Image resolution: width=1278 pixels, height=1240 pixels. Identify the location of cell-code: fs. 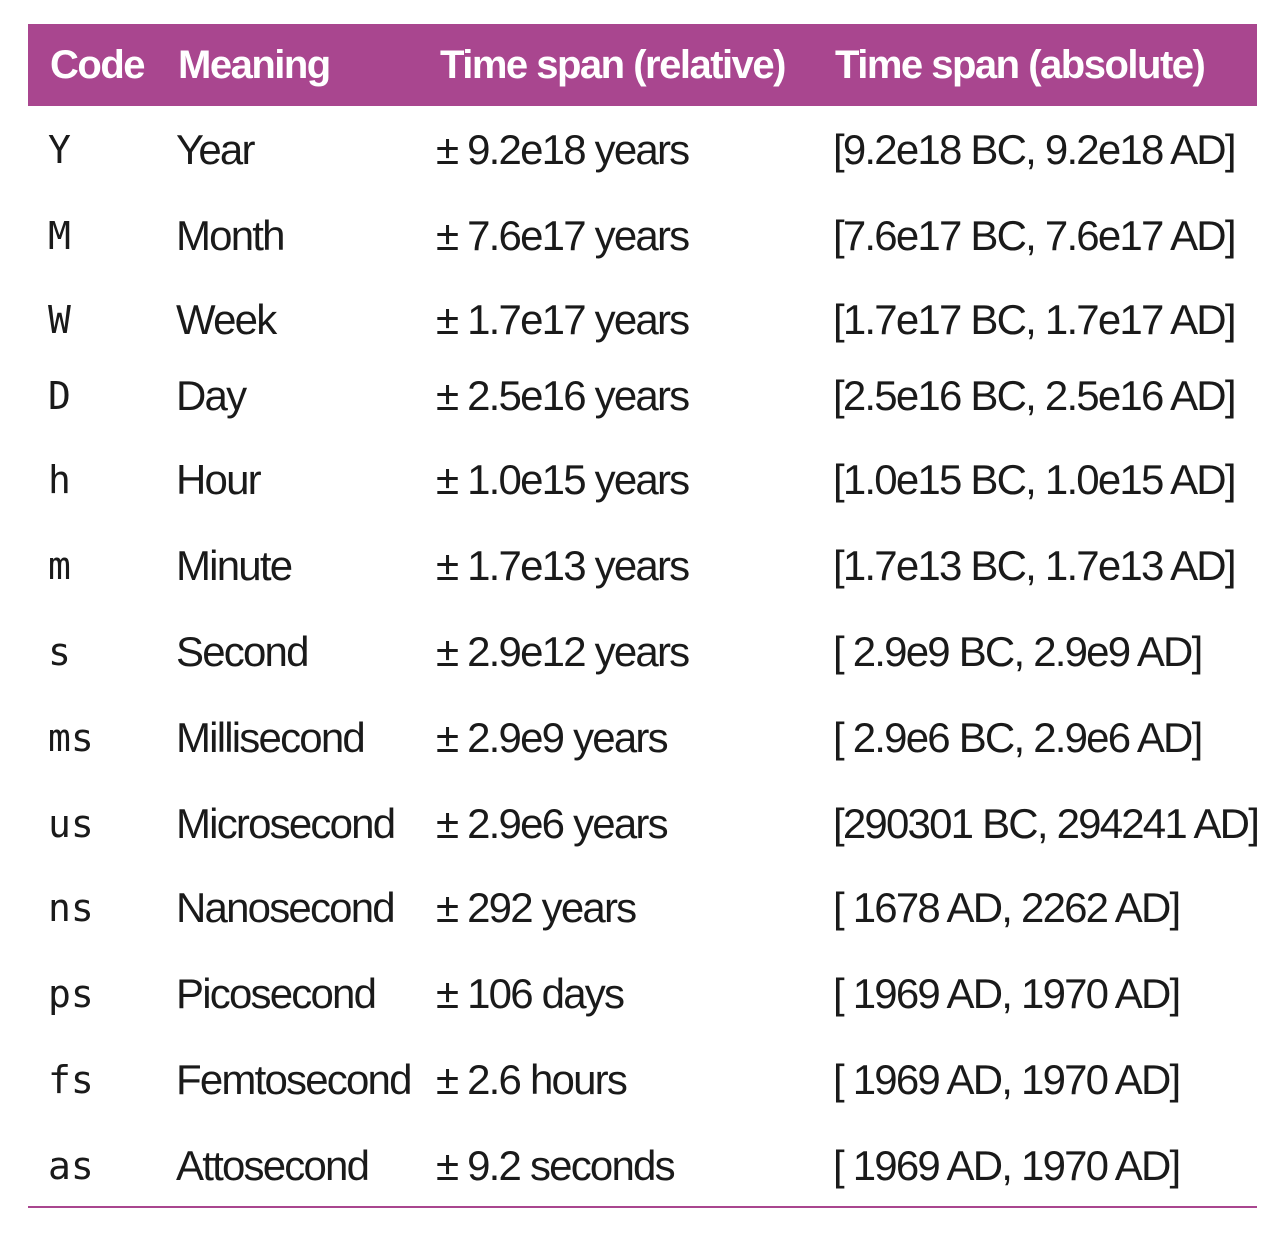
(71, 1080).